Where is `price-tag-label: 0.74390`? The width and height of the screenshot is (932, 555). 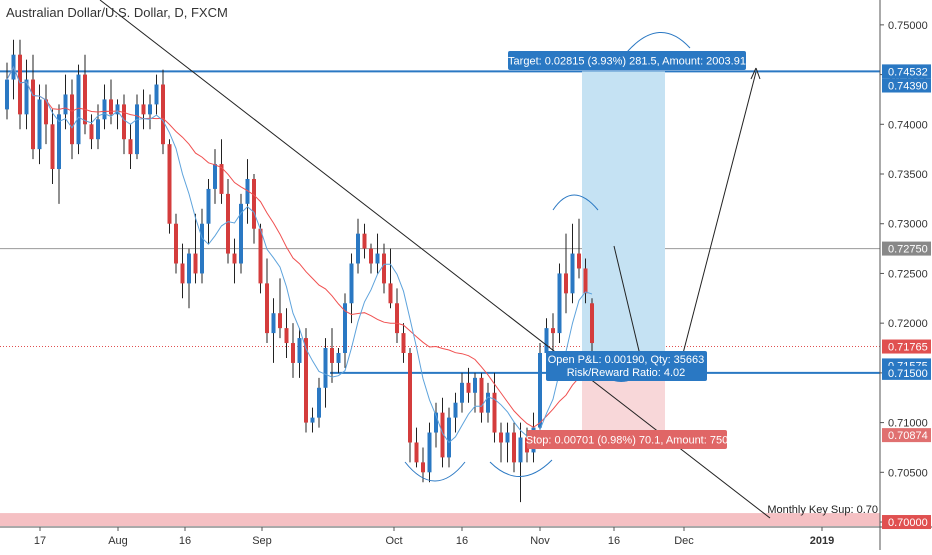 price-tag-label: 0.74390 is located at coordinates (908, 87).